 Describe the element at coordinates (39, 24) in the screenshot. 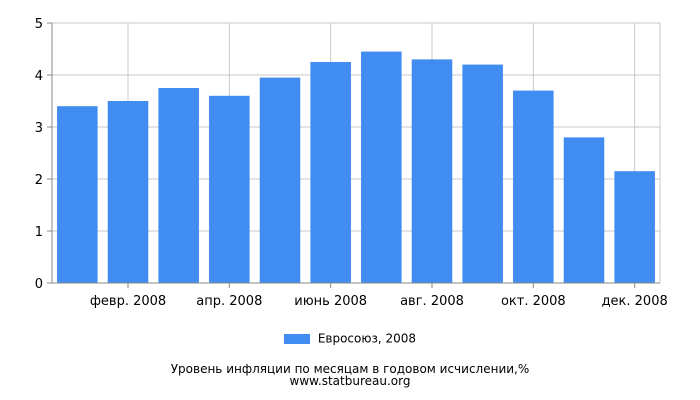

I see `y-tick-label: 5` at that location.